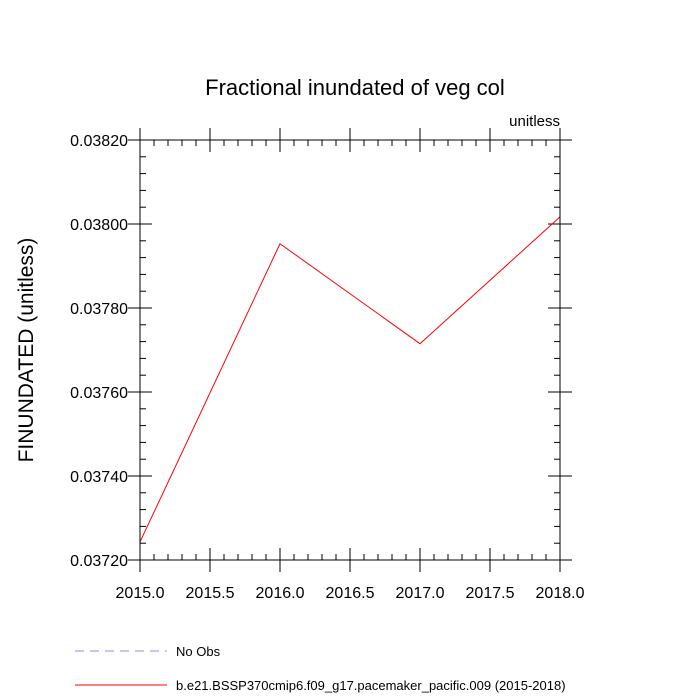  I want to click on x-tick-label: 2016.0, so click(280, 593).